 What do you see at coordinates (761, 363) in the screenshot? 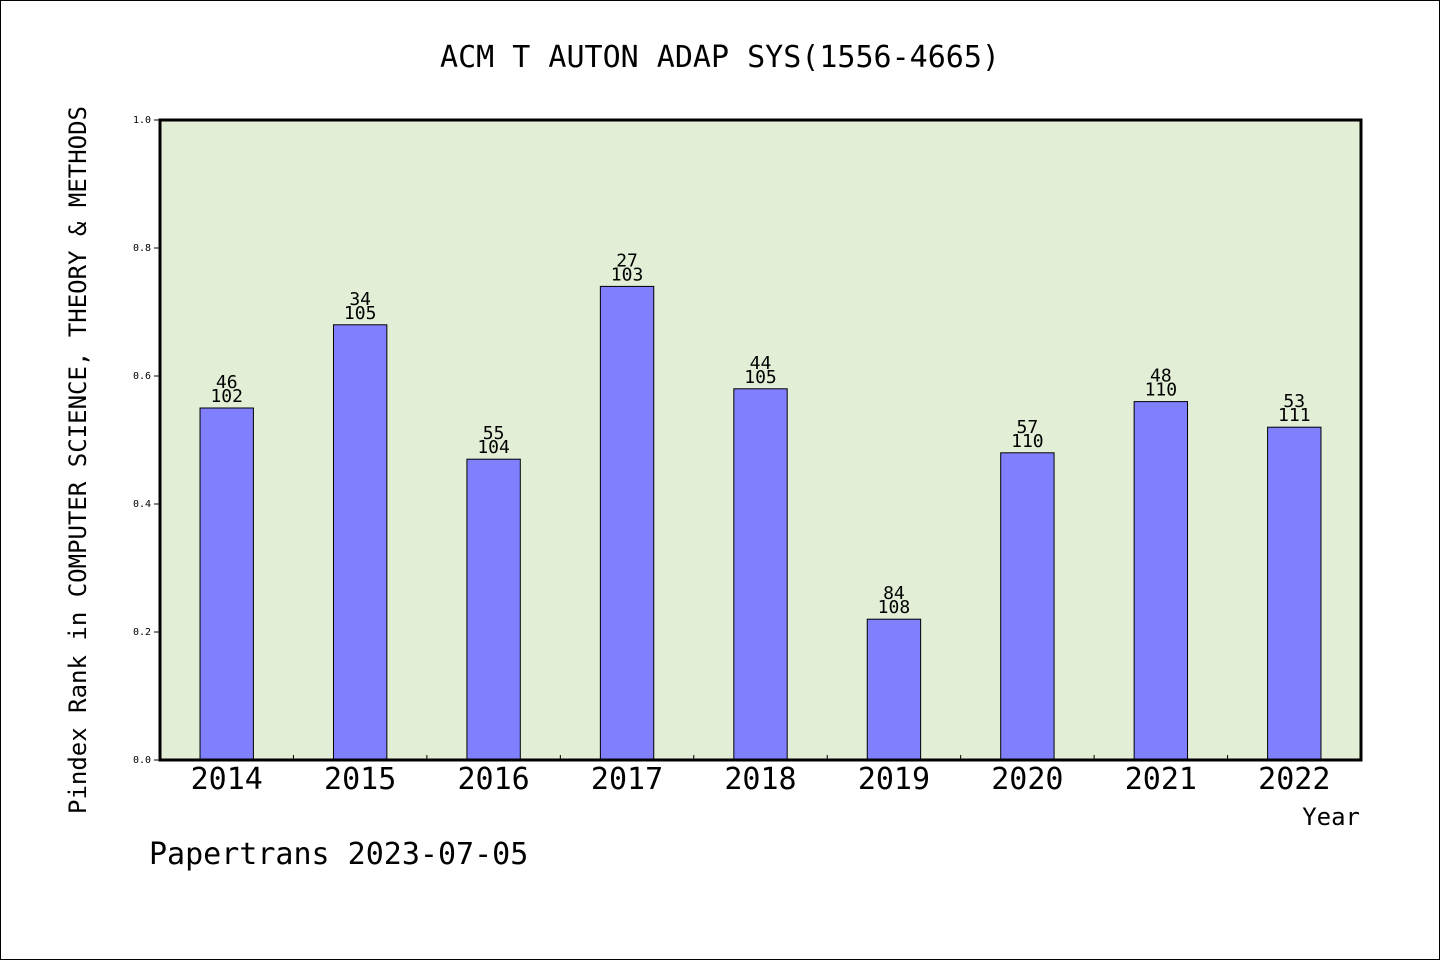
I see `rank-label-2018: 44` at bounding box center [761, 363].